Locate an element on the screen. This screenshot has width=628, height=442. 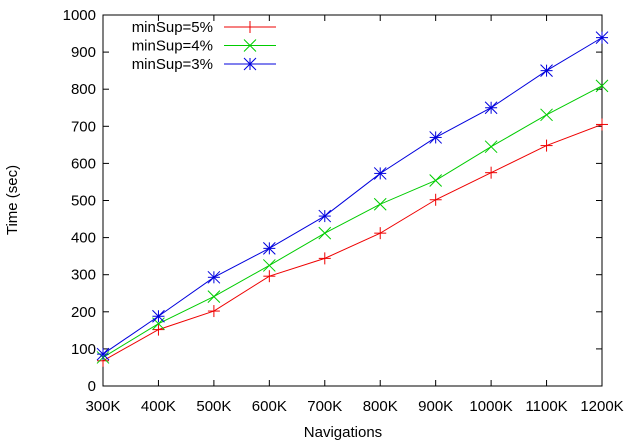
legend-label: minSup=5% is located at coordinates (172, 27).